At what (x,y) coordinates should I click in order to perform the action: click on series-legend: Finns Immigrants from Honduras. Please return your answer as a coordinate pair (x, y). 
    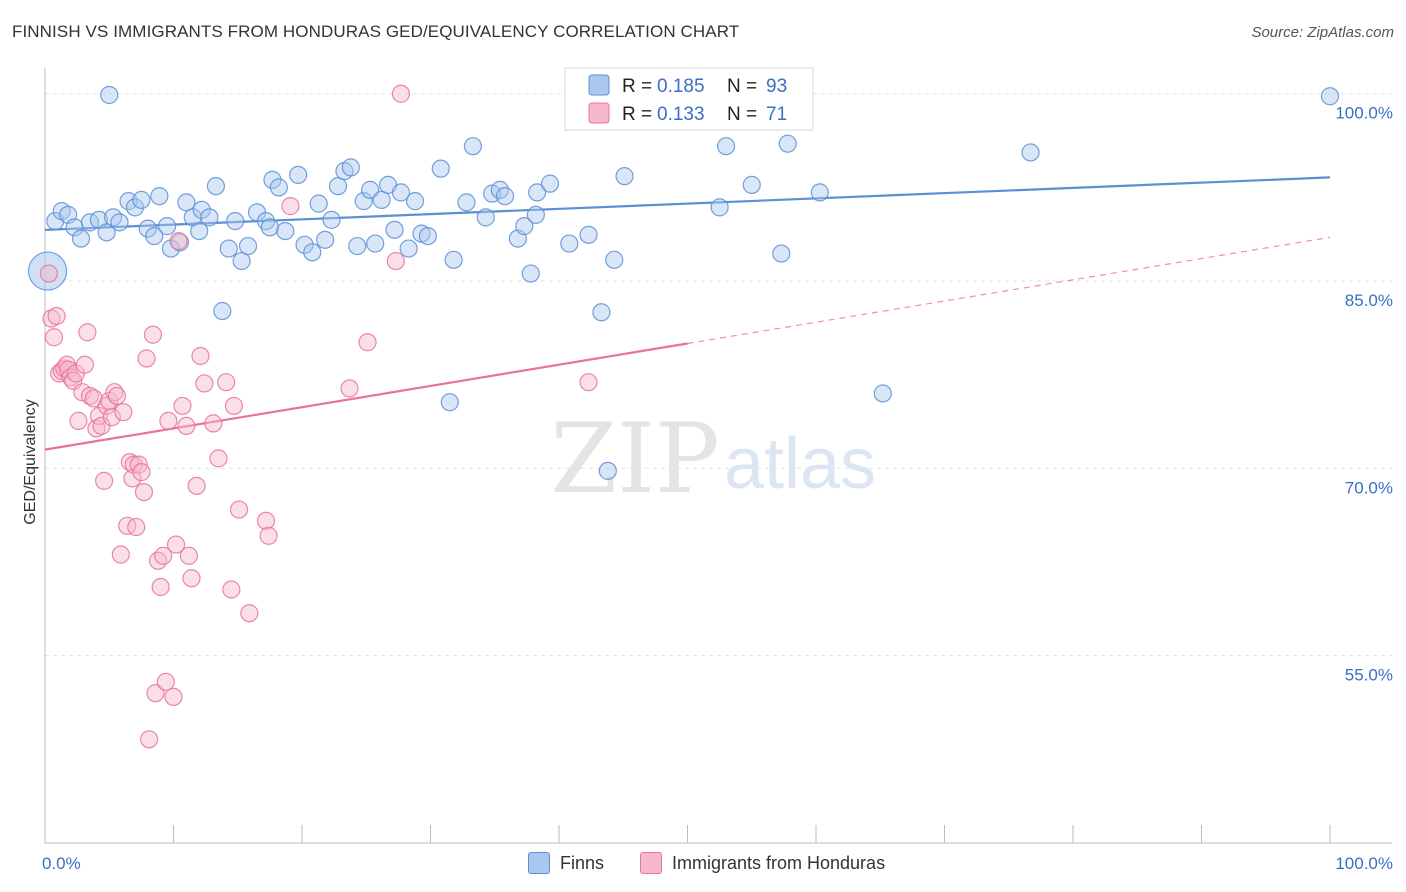
    Looking at the image, I should click on (703, 865).